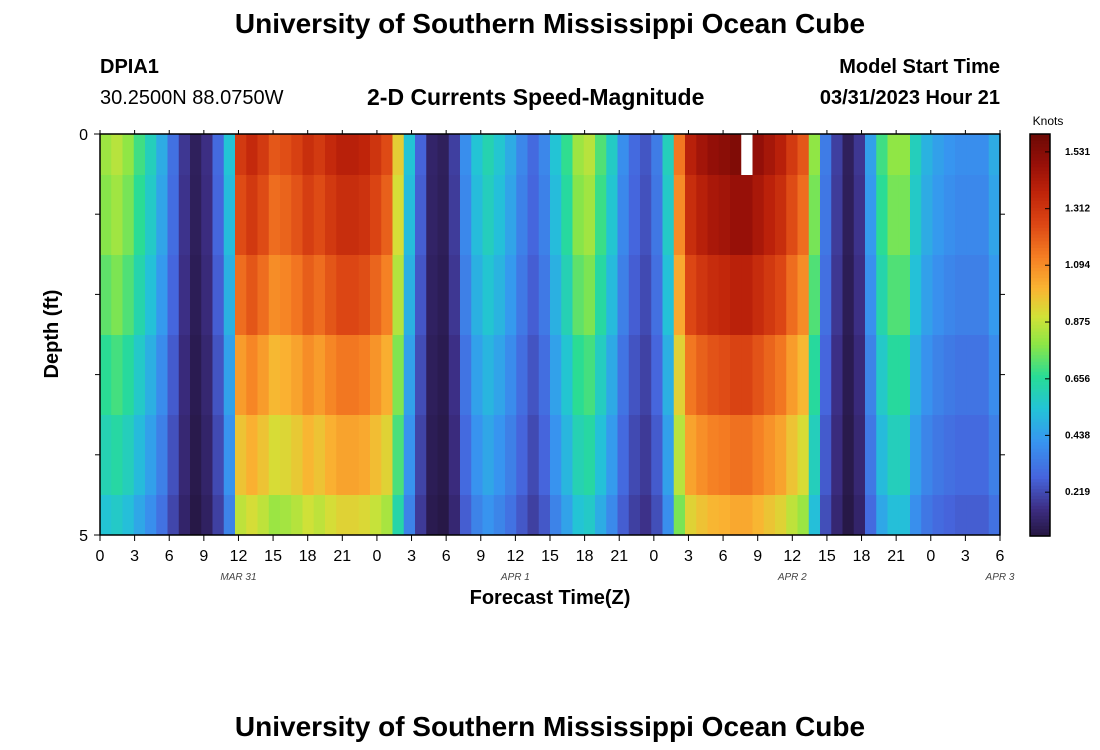 The height and width of the screenshot is (750, 1100). I want to click on date-label: APR 1, so click(515, 577).